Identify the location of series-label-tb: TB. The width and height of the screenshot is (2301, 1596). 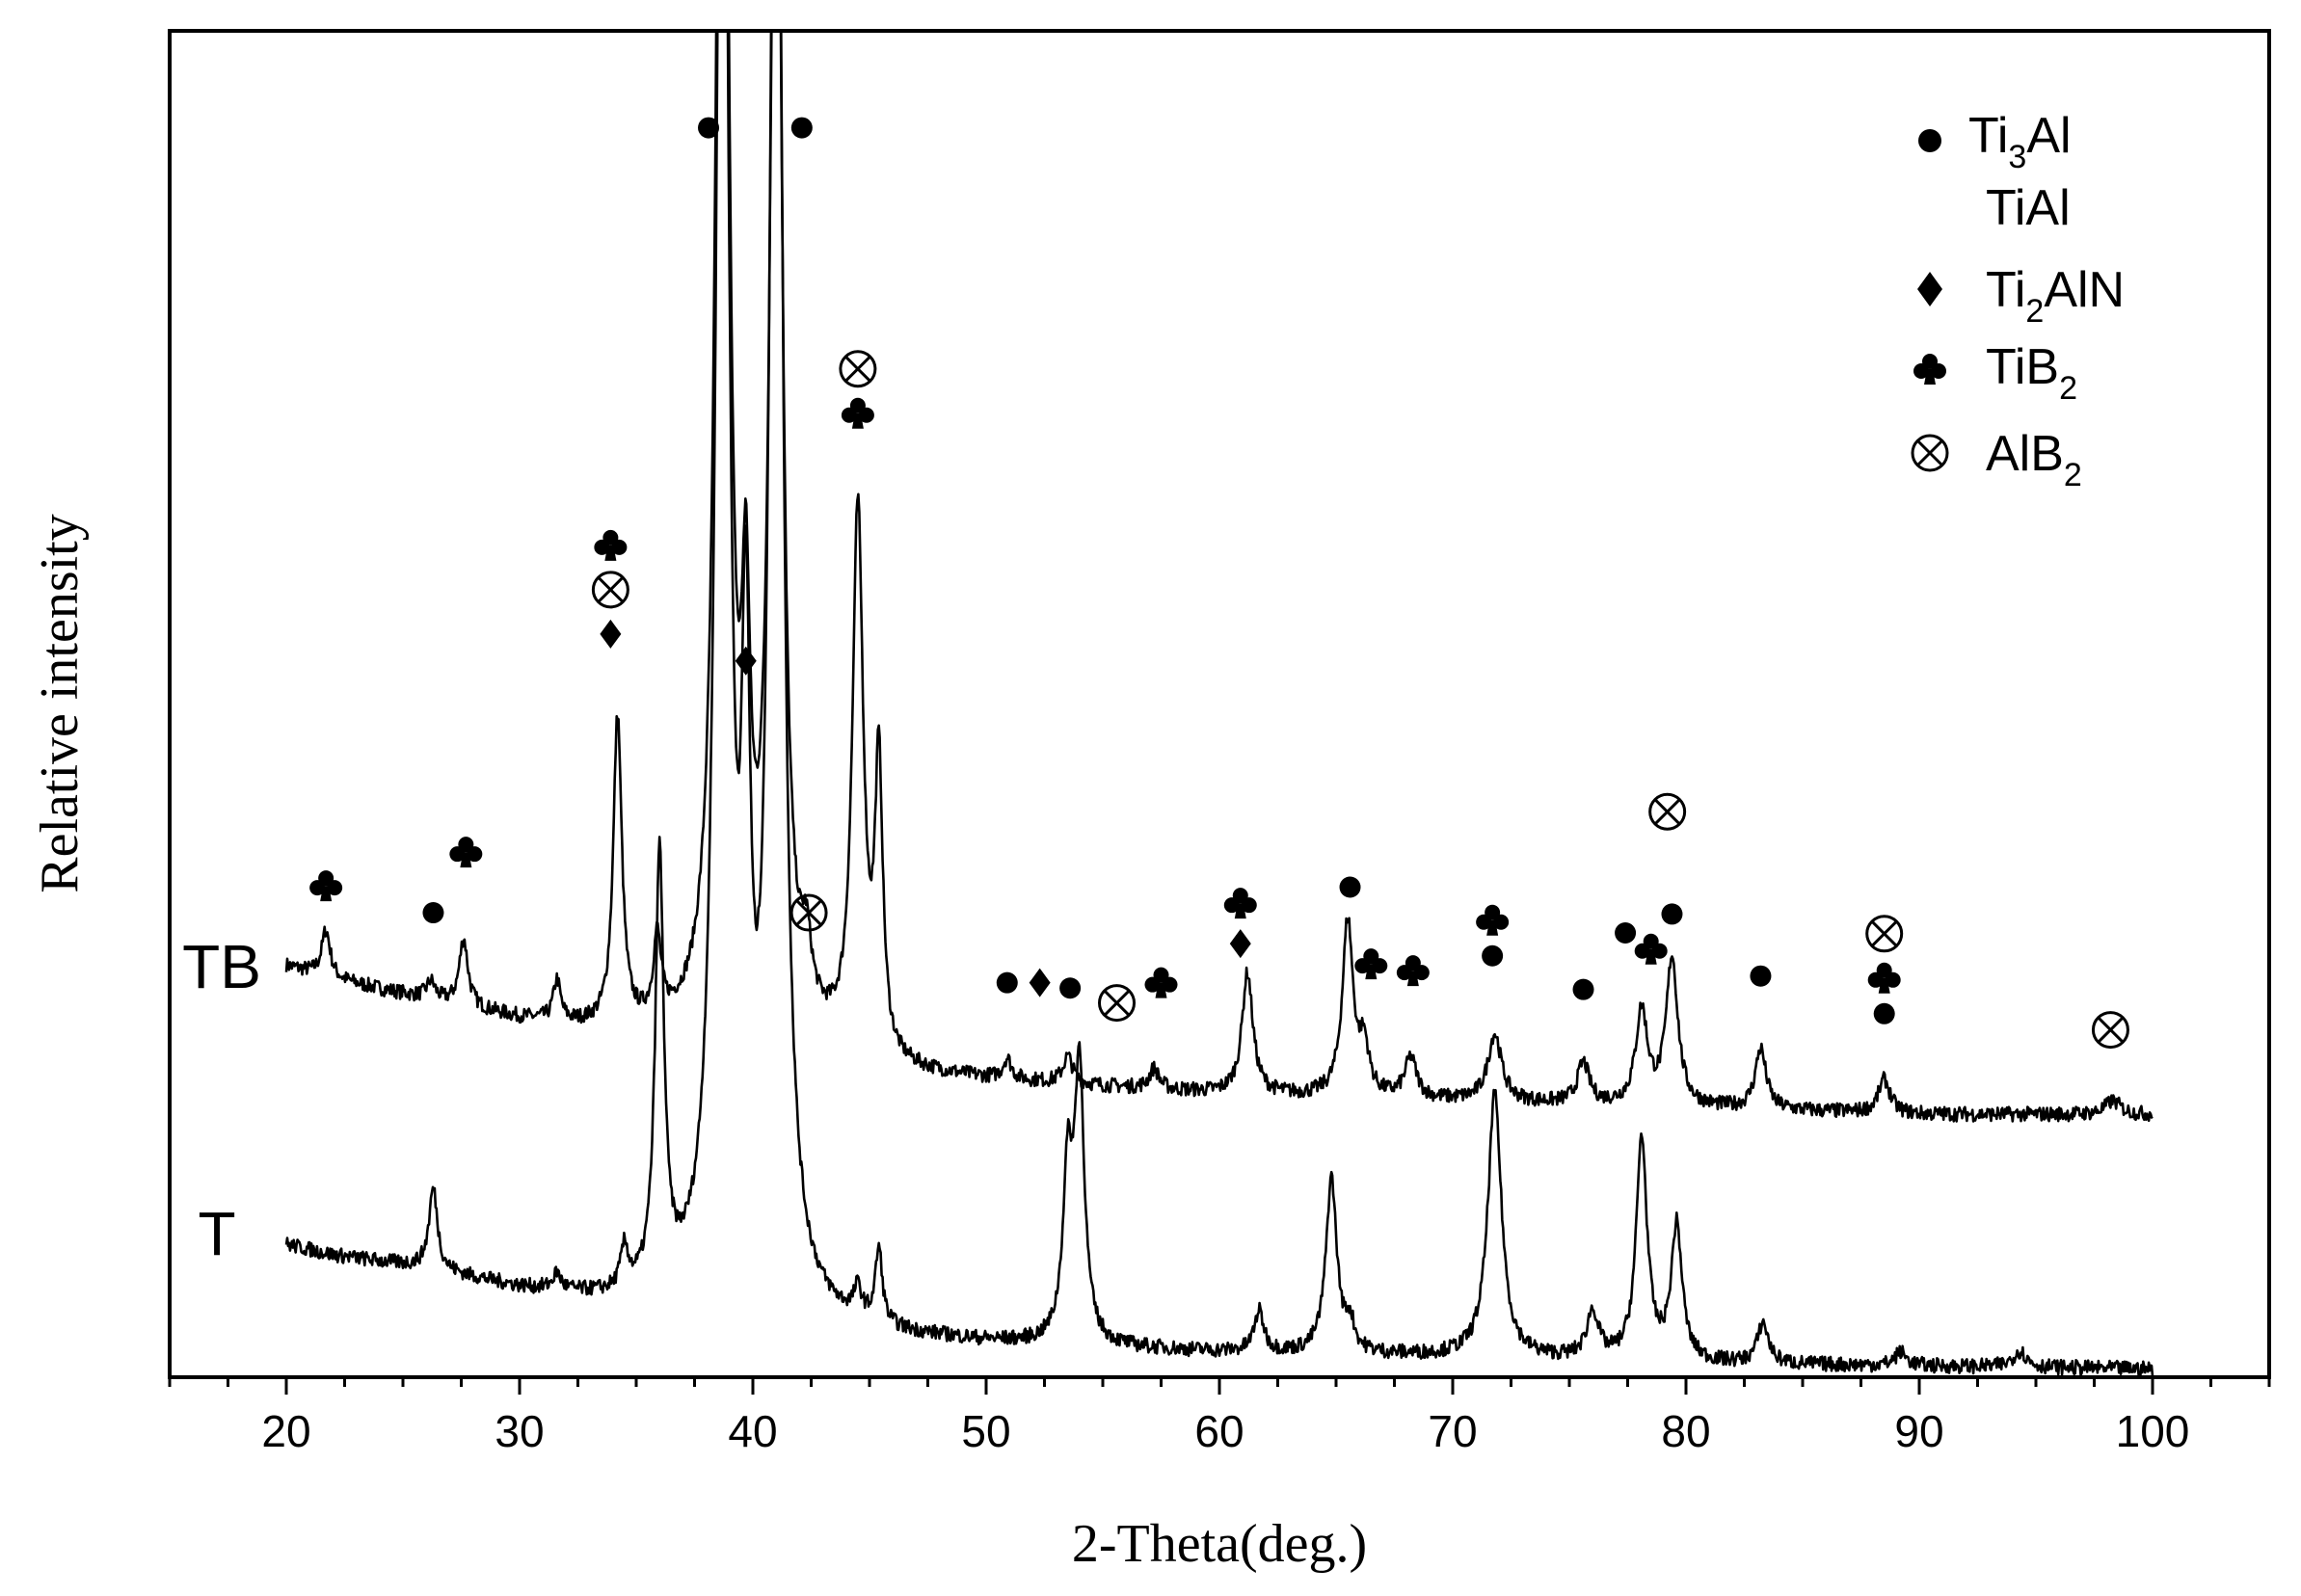
(221, 966).